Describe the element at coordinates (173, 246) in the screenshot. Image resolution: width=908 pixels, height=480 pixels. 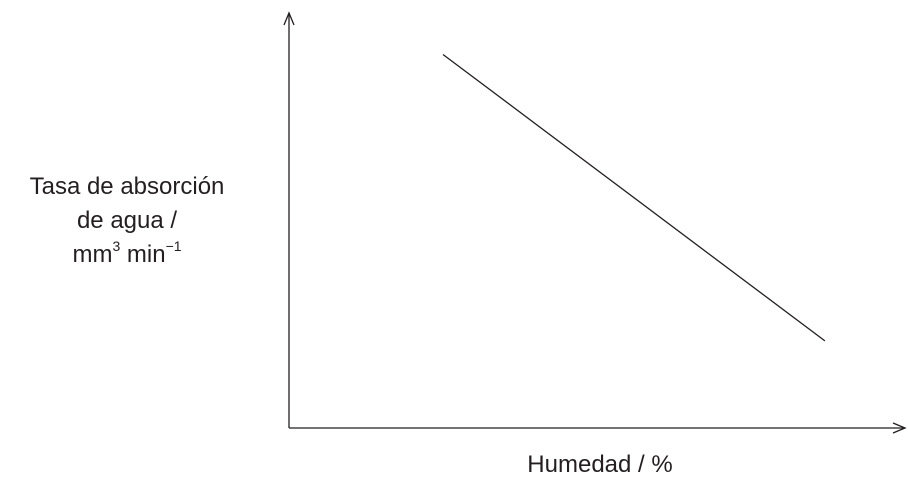
I see `unit-exponent-minus-1: −1` at that location.